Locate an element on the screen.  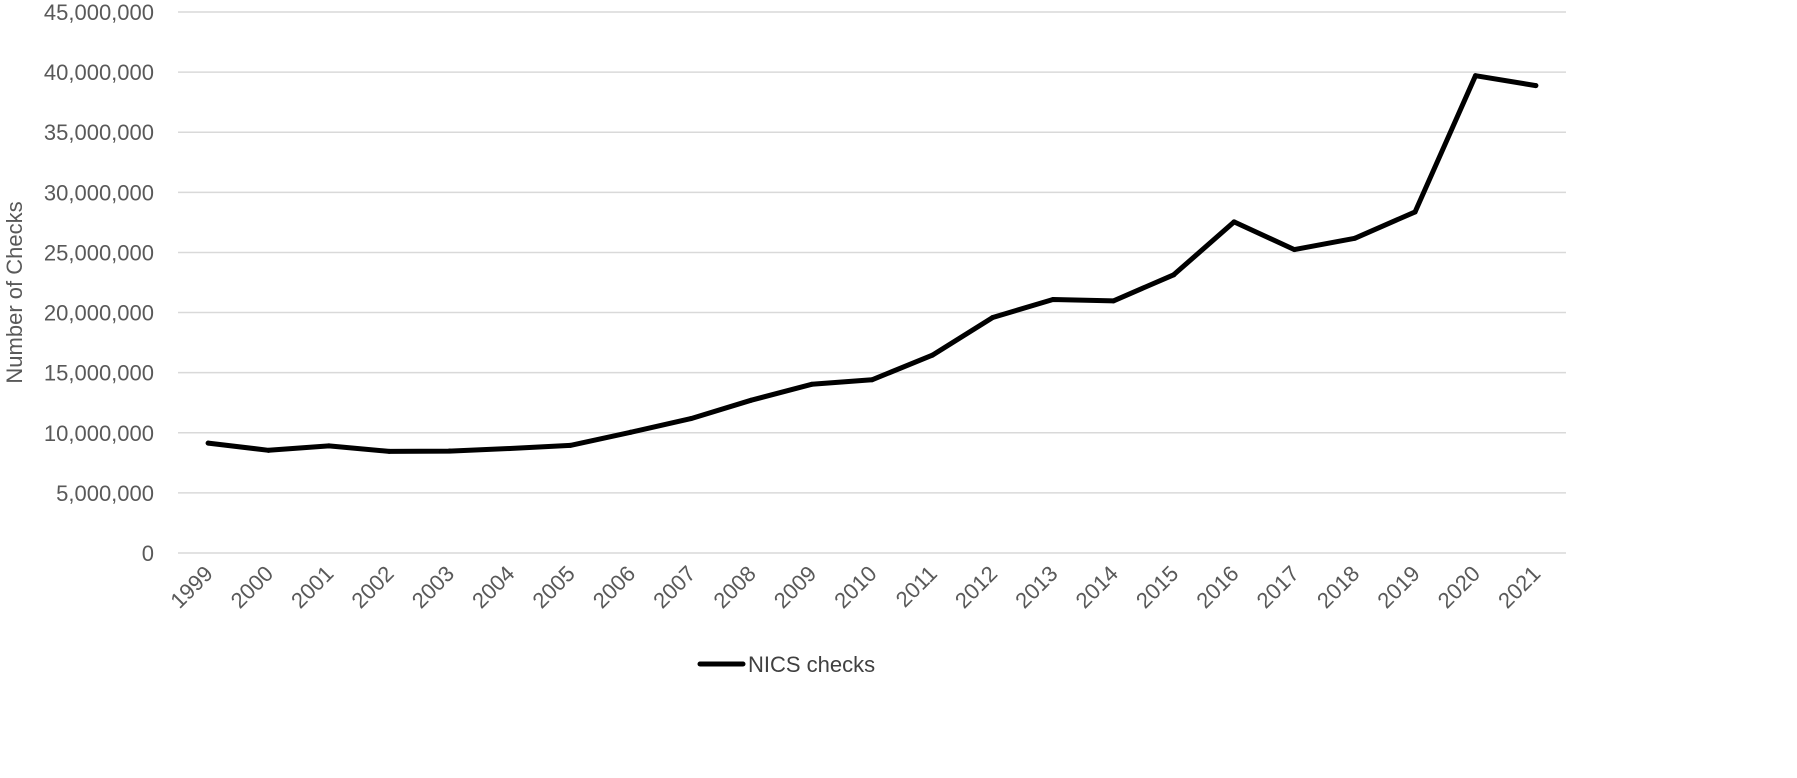
x-tick-label: 2010 is located at coordinates (855, 587).